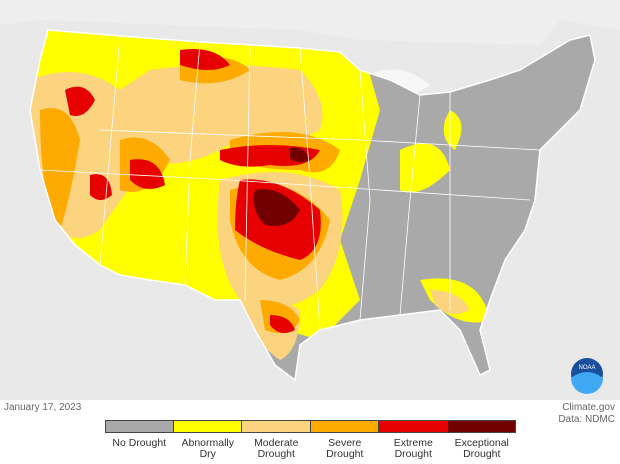 This screenshot has height=464, width=620. What do you see at coordinates (43, 407) in the screenshot?
I see `date: January 17, 2023` at bounding box center [43, 407].